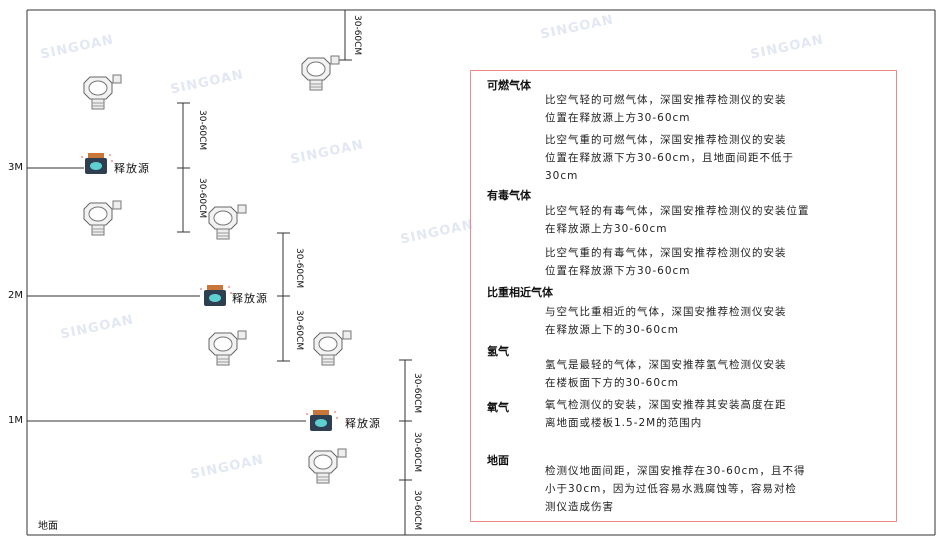 Image resolution: width=938 pixels, height=541 pixels. I want to click on heading-similar: 比重相近气体, so click(520, 292).